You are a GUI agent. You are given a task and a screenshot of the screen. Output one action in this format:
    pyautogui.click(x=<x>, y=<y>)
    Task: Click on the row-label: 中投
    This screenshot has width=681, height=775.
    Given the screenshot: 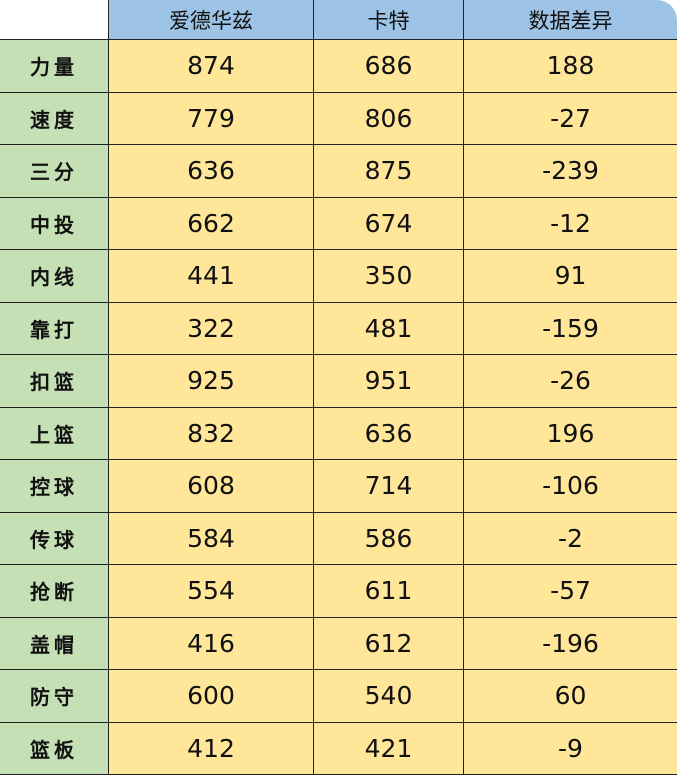 What is the action you would take?
    pyautogui.click(x=54, y=223)
    